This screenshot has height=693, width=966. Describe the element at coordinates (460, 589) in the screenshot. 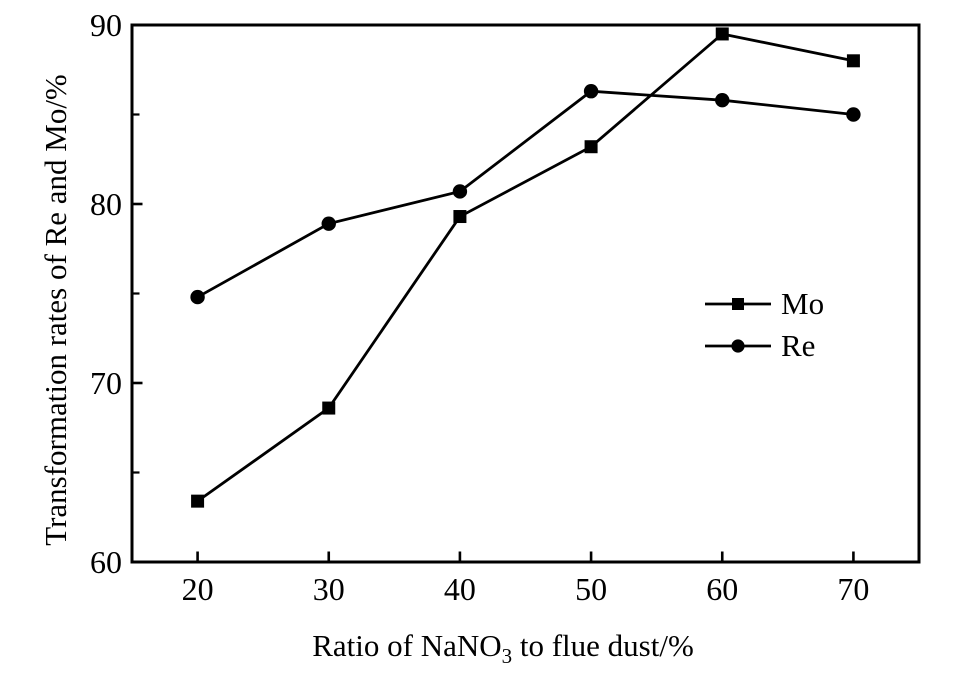

I see `x-tick-label: 40` at that location.